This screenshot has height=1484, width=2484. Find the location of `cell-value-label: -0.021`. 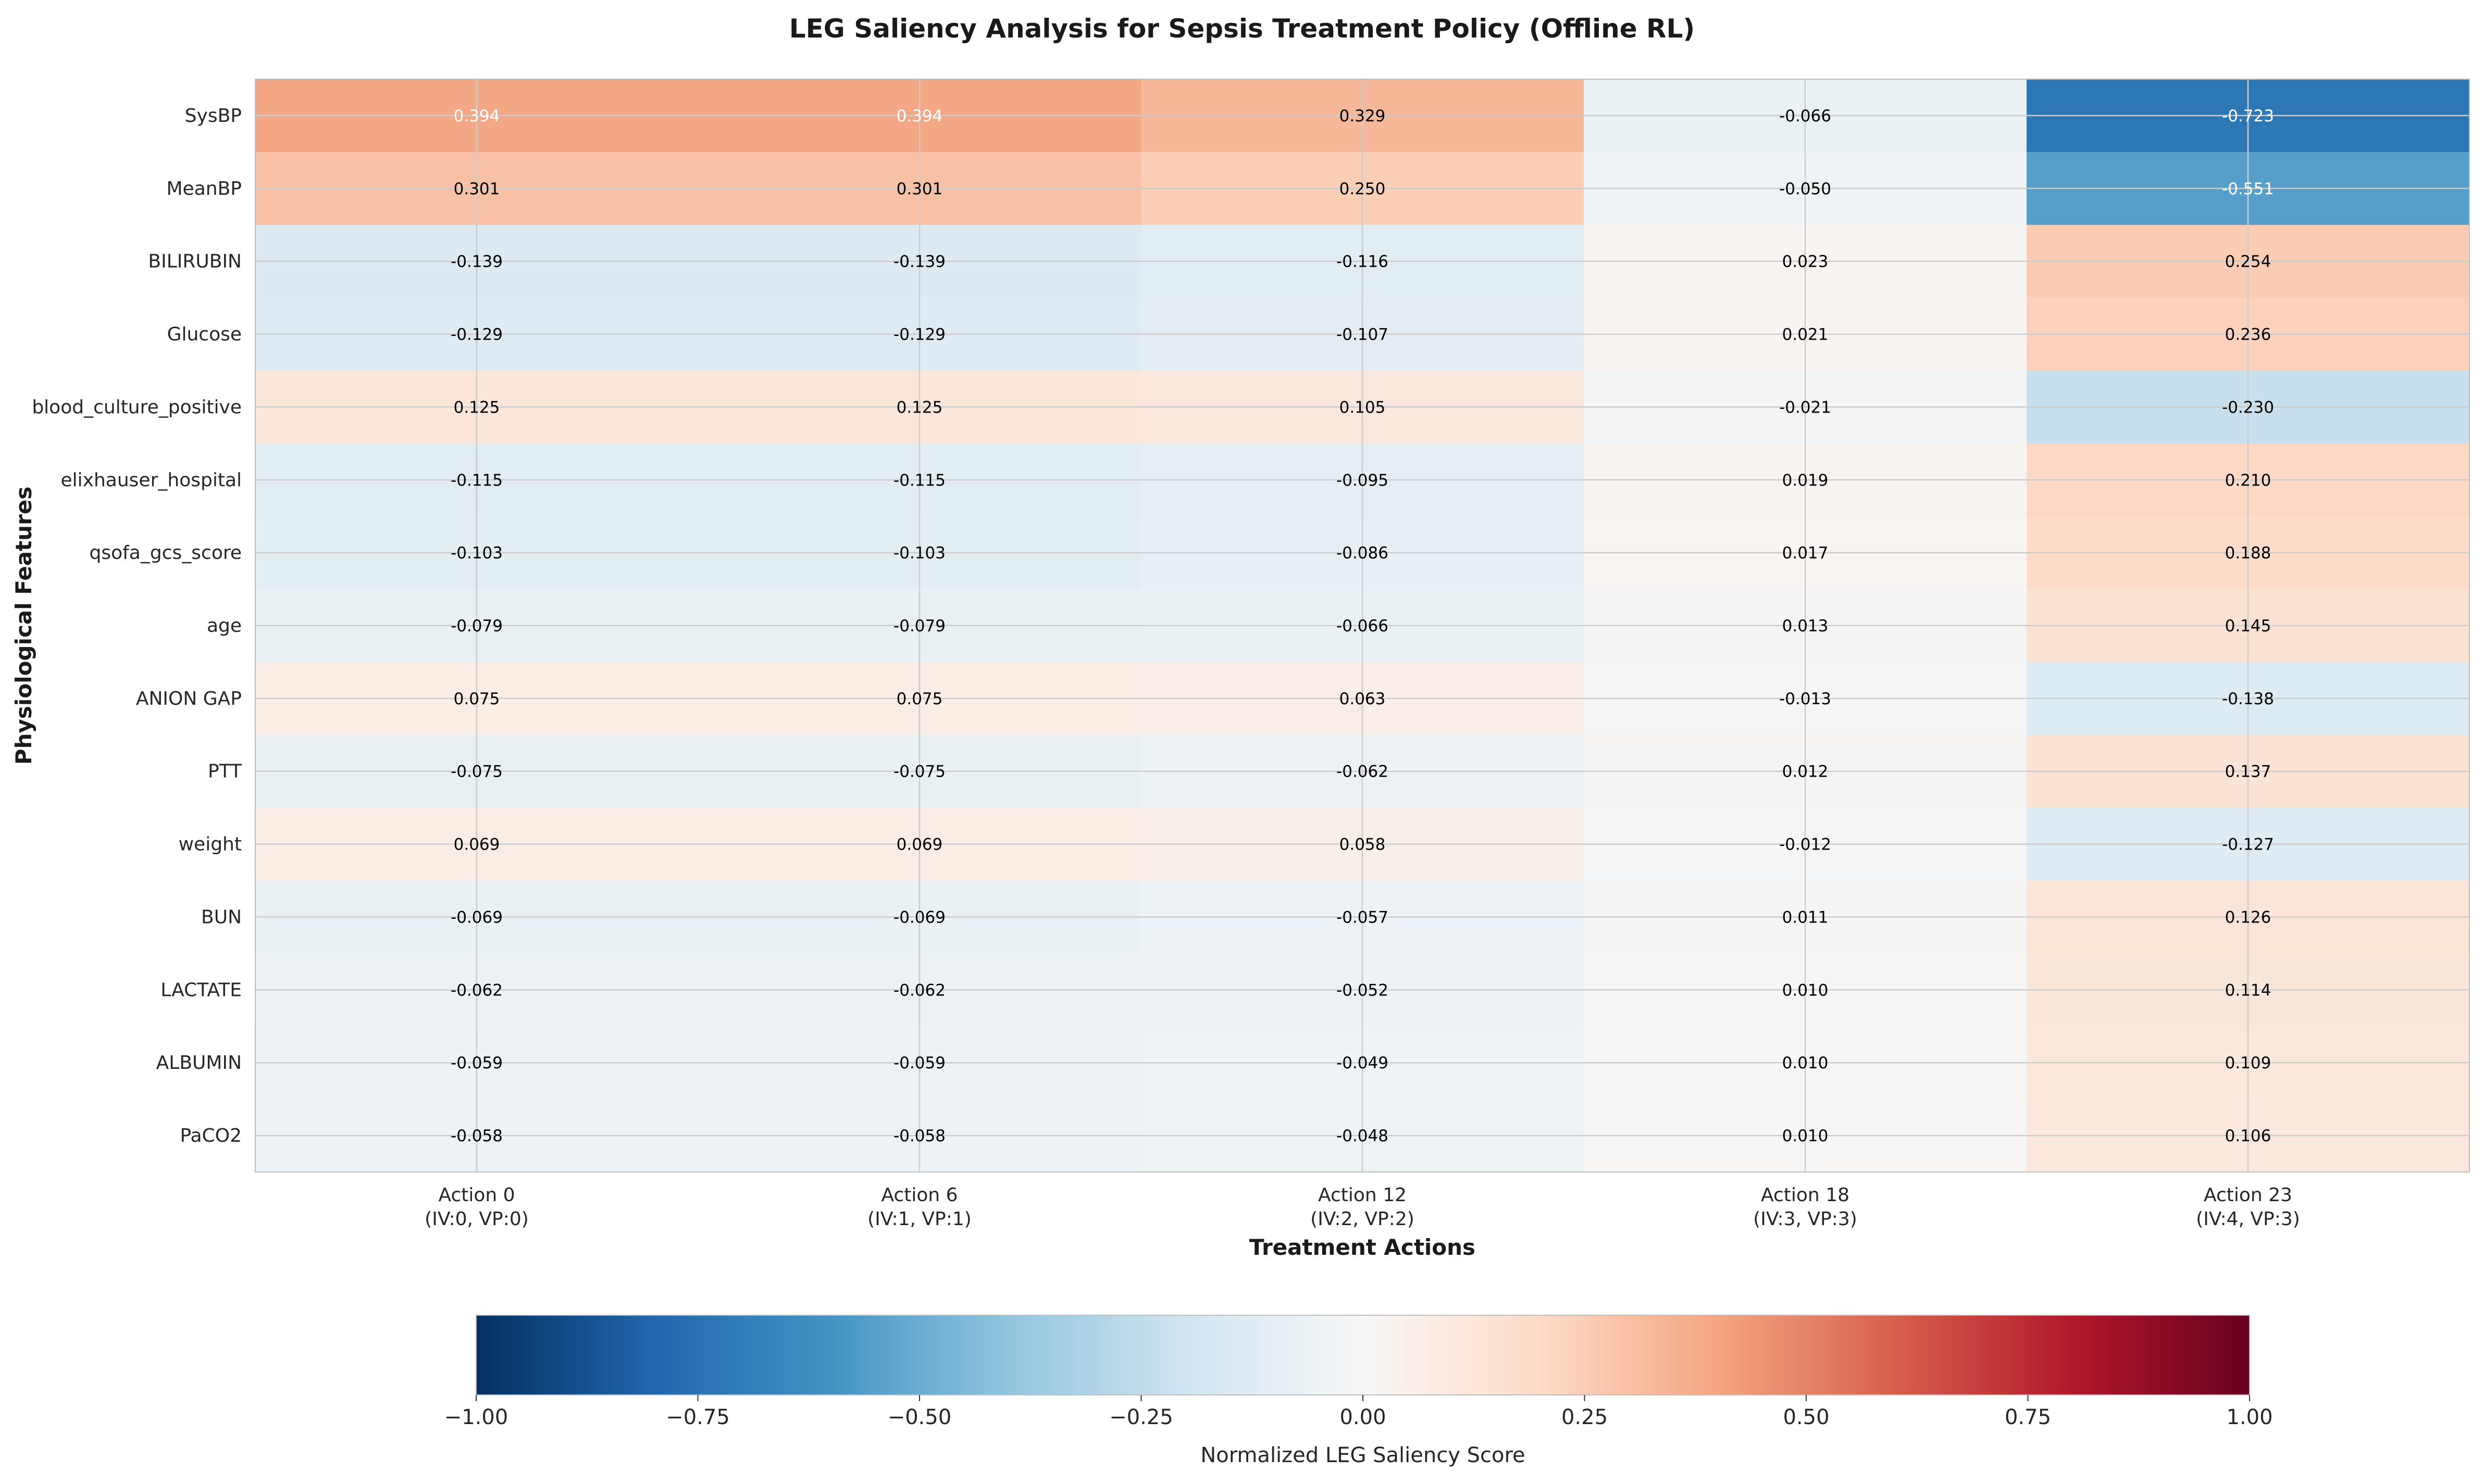

cell-value-label: -0.021 is located at coordinates (1805, 407).